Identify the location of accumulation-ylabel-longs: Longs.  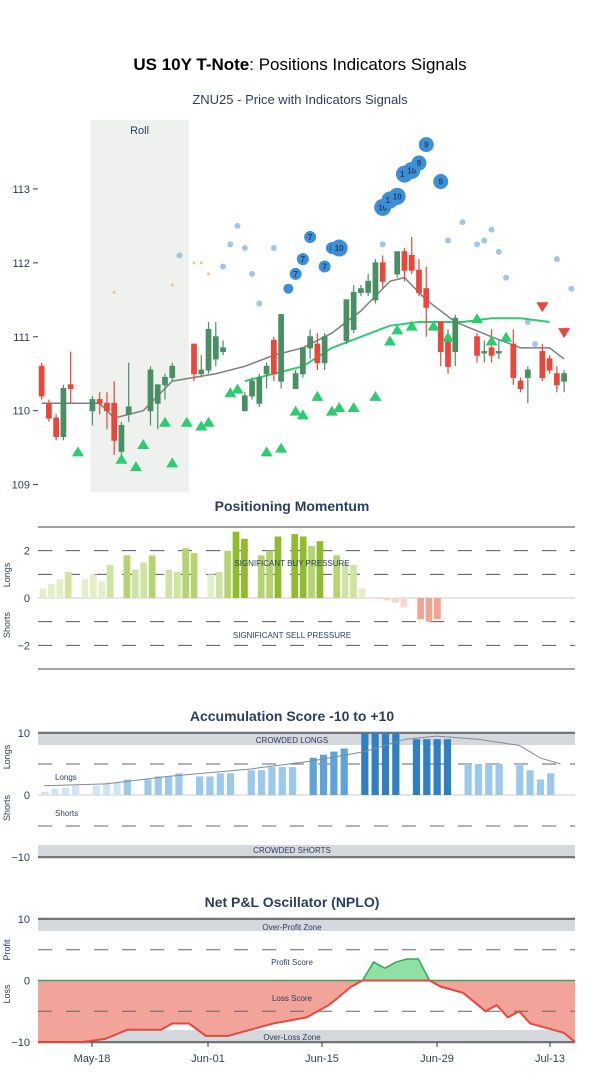
(7, 756).